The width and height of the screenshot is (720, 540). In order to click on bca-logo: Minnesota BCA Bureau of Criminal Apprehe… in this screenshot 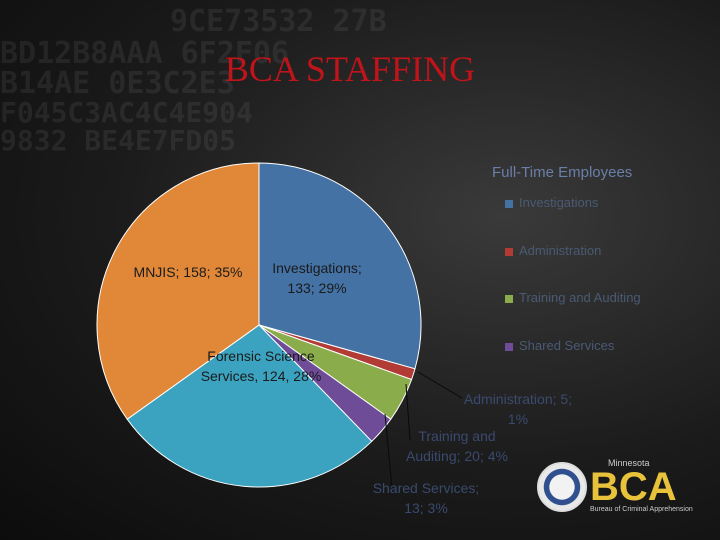, I will do `click(641, 485)`.